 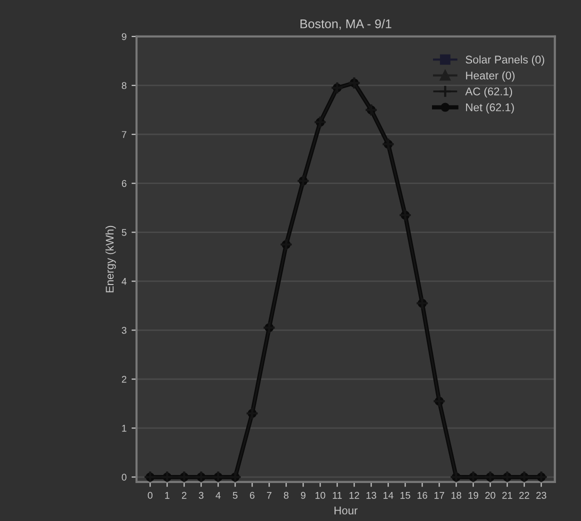 I want to click on y-tick-label: 3, so click(x=124, y=330).